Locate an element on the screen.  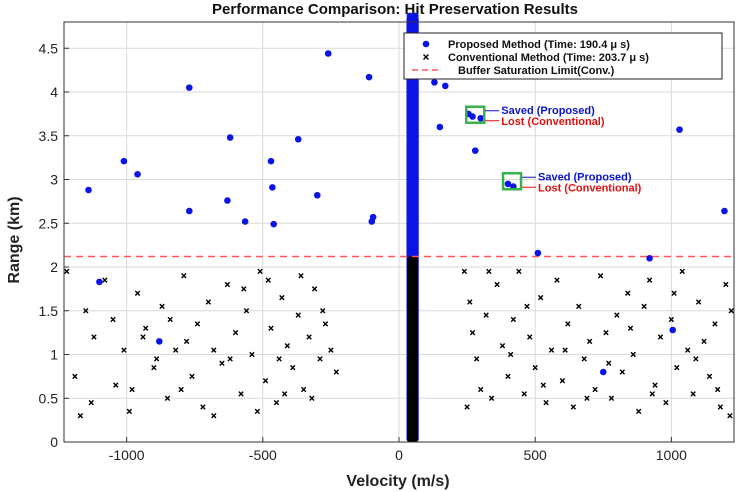
y-tick-label: 0 is located at coordinates (54, 442).